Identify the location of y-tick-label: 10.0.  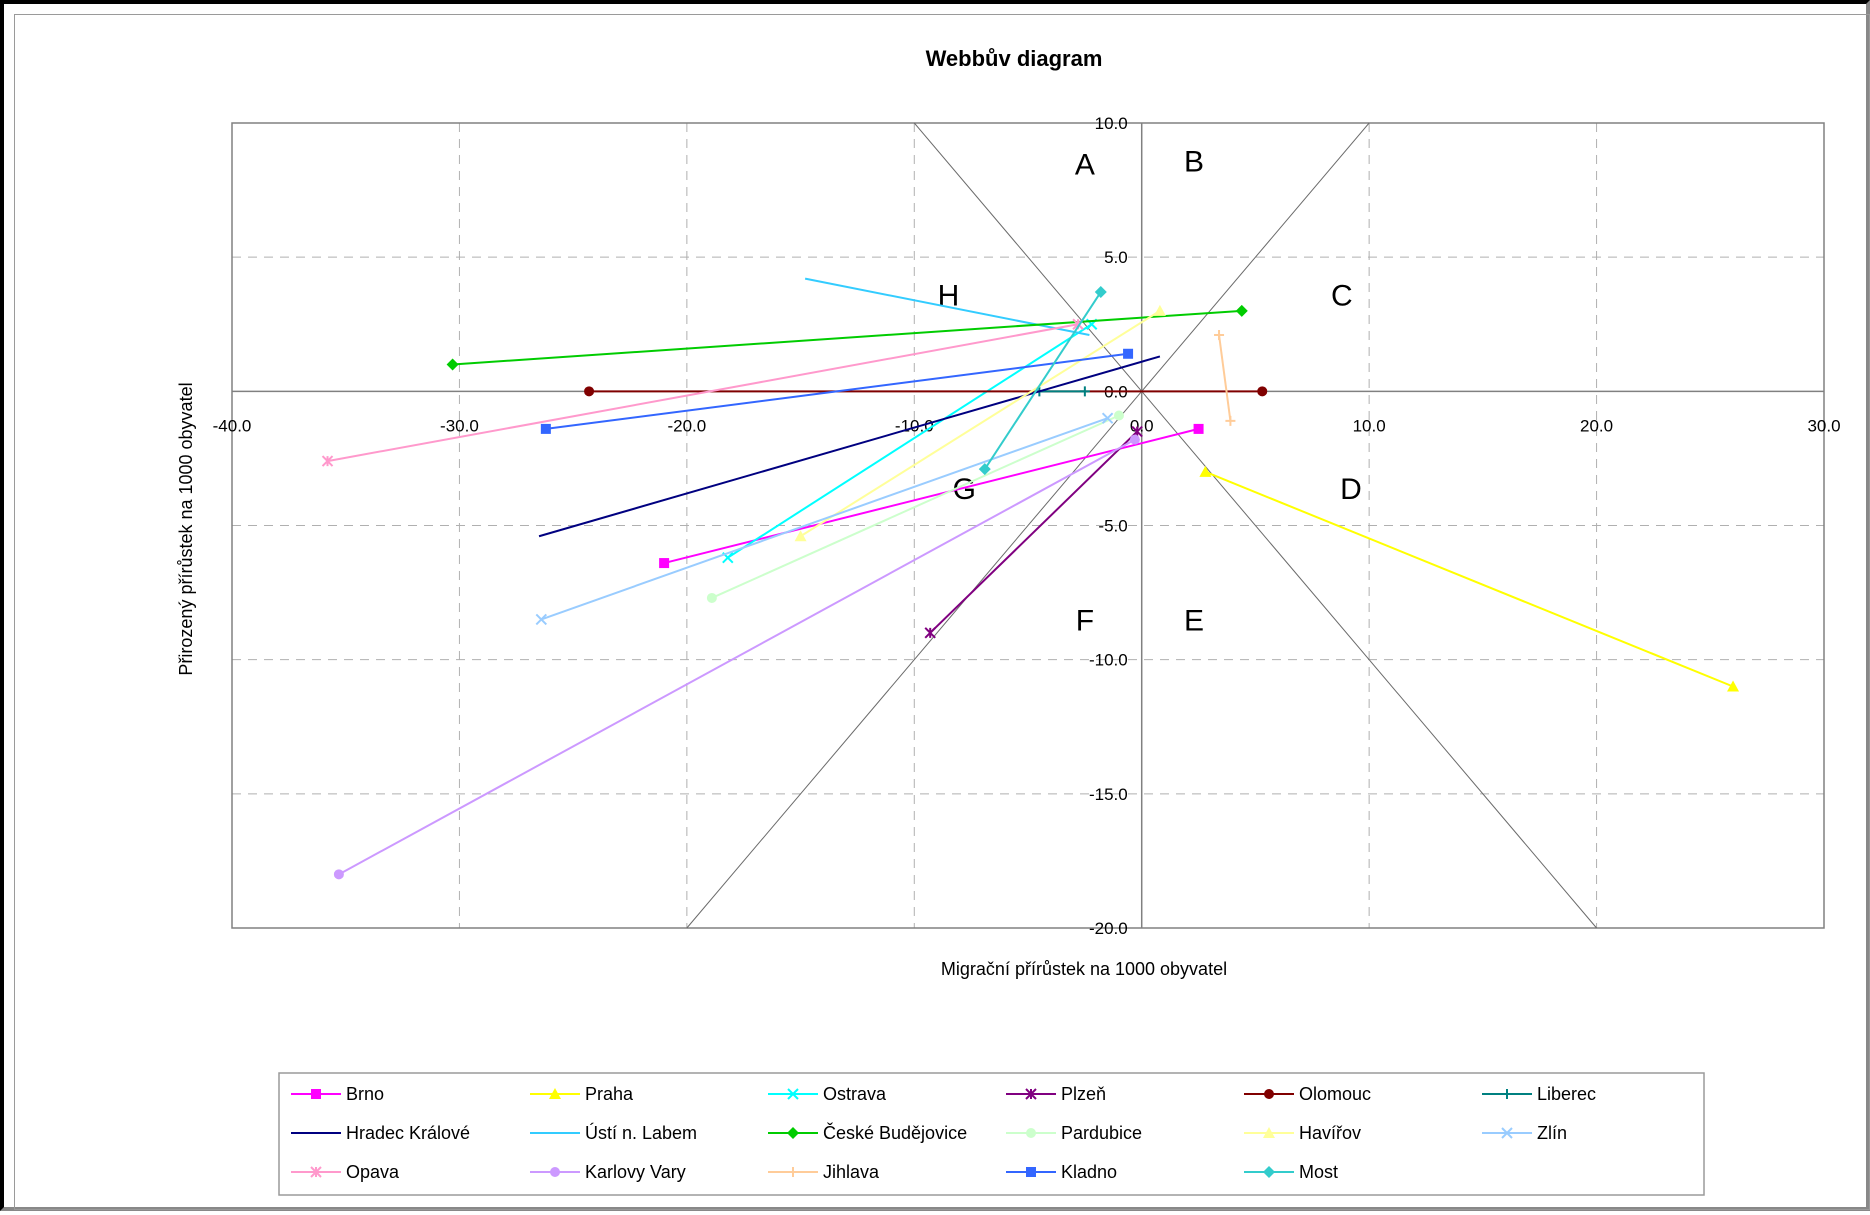
(1111, 123).